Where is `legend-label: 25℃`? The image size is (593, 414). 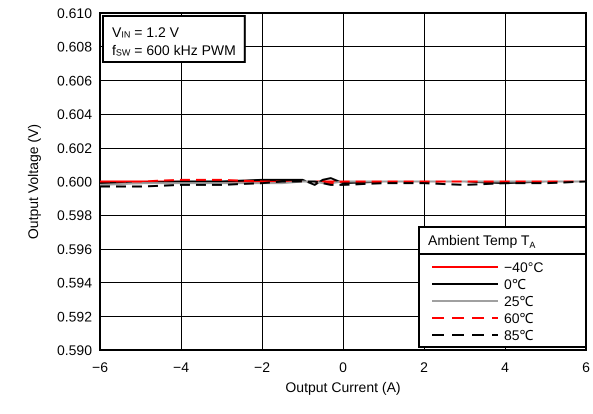 legend-label: 25℃ is located at coordinates (519, 301).